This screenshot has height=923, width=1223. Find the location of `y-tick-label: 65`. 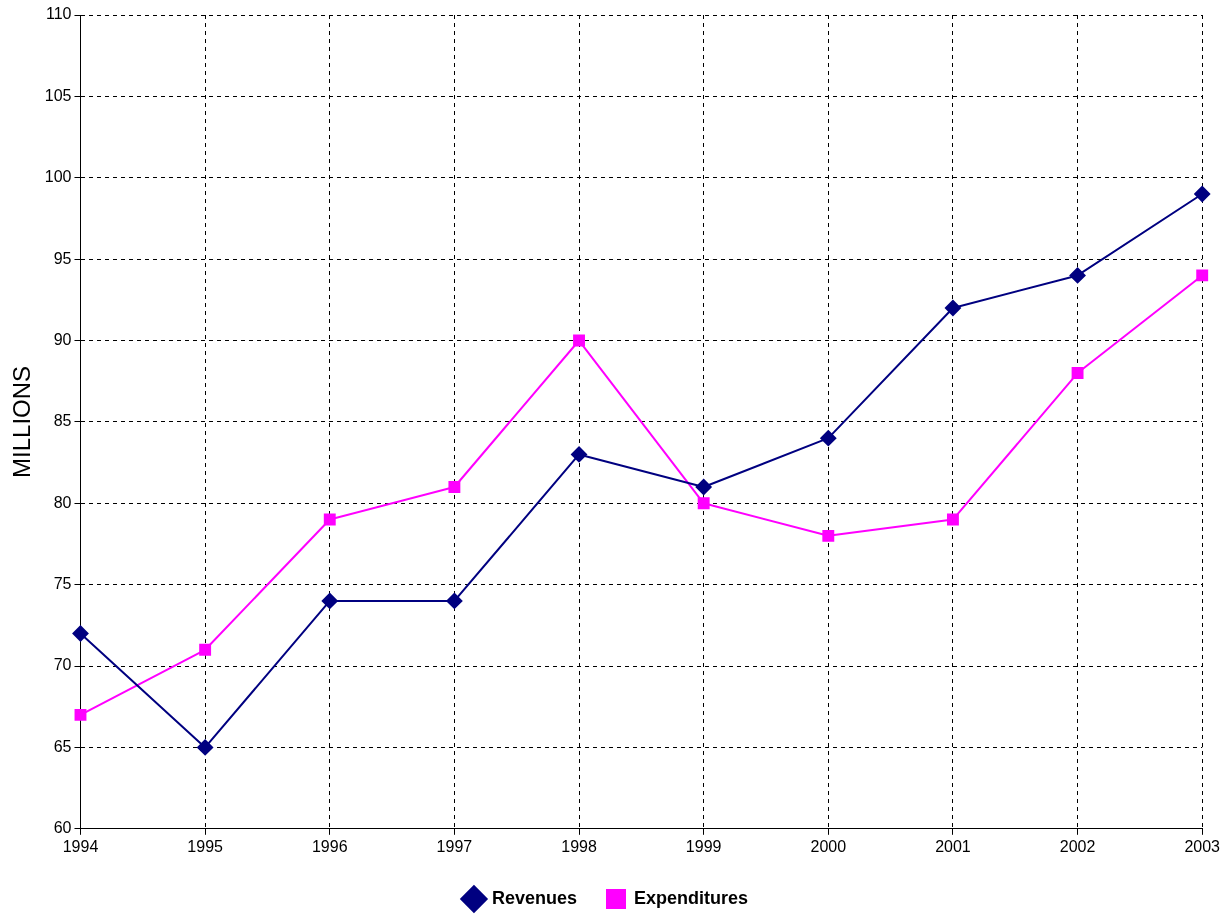

y-tick-label: 65 is located at coordinates (62, 746).